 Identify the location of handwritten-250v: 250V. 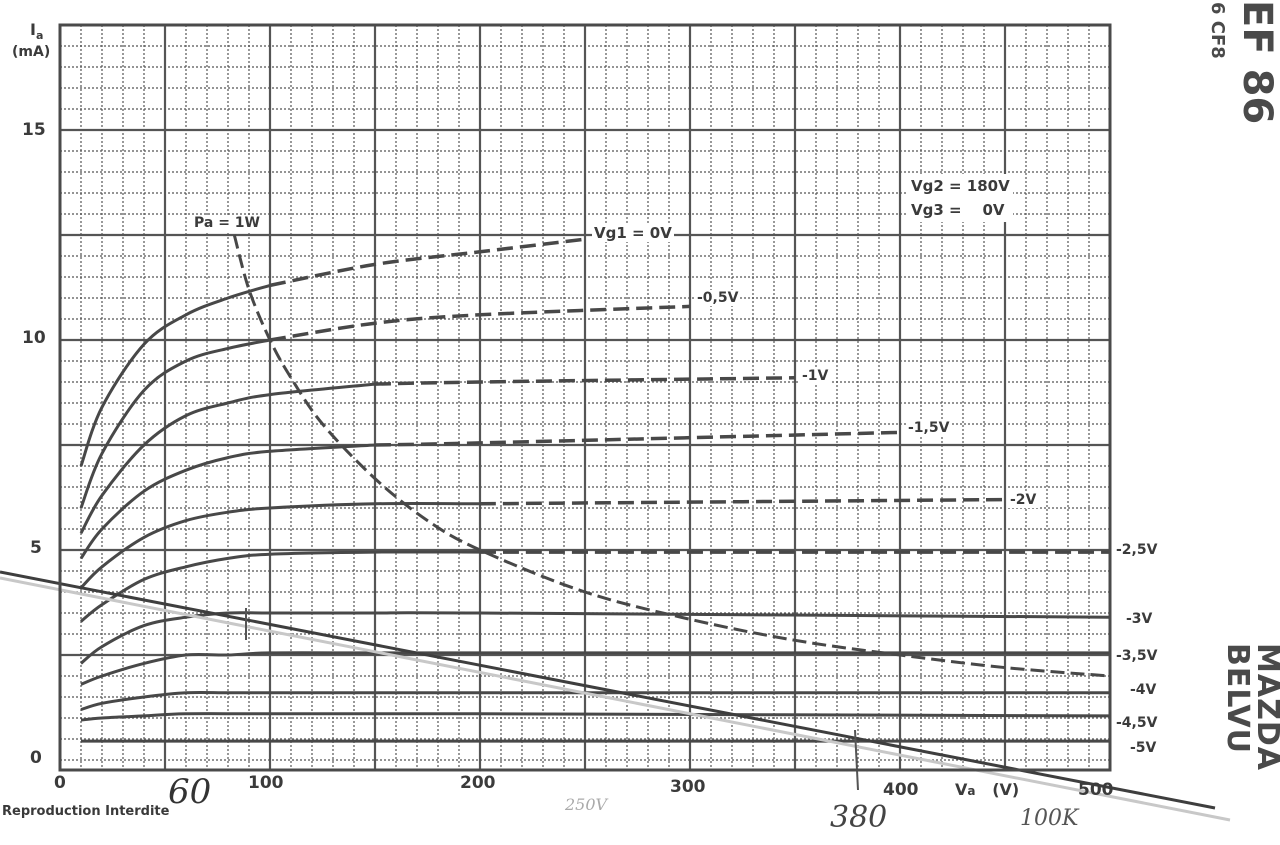
(586, 804).